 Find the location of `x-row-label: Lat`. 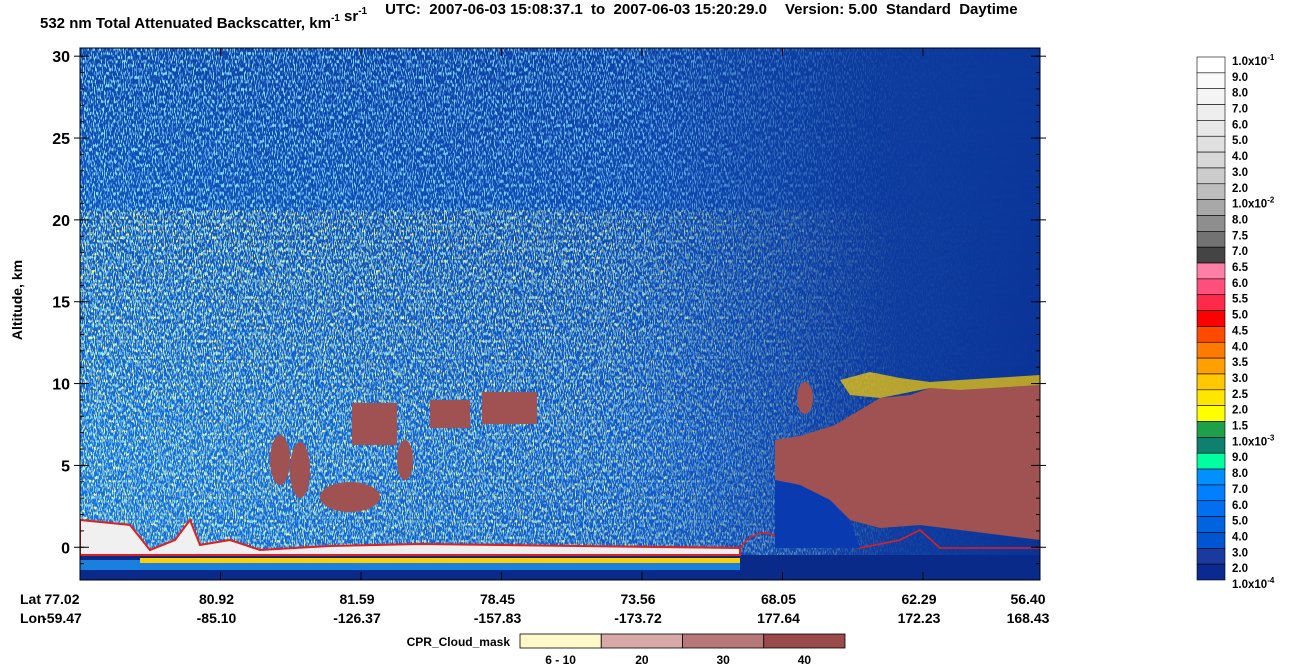

x-row-label: Lat is located at coordinates (30, 599).